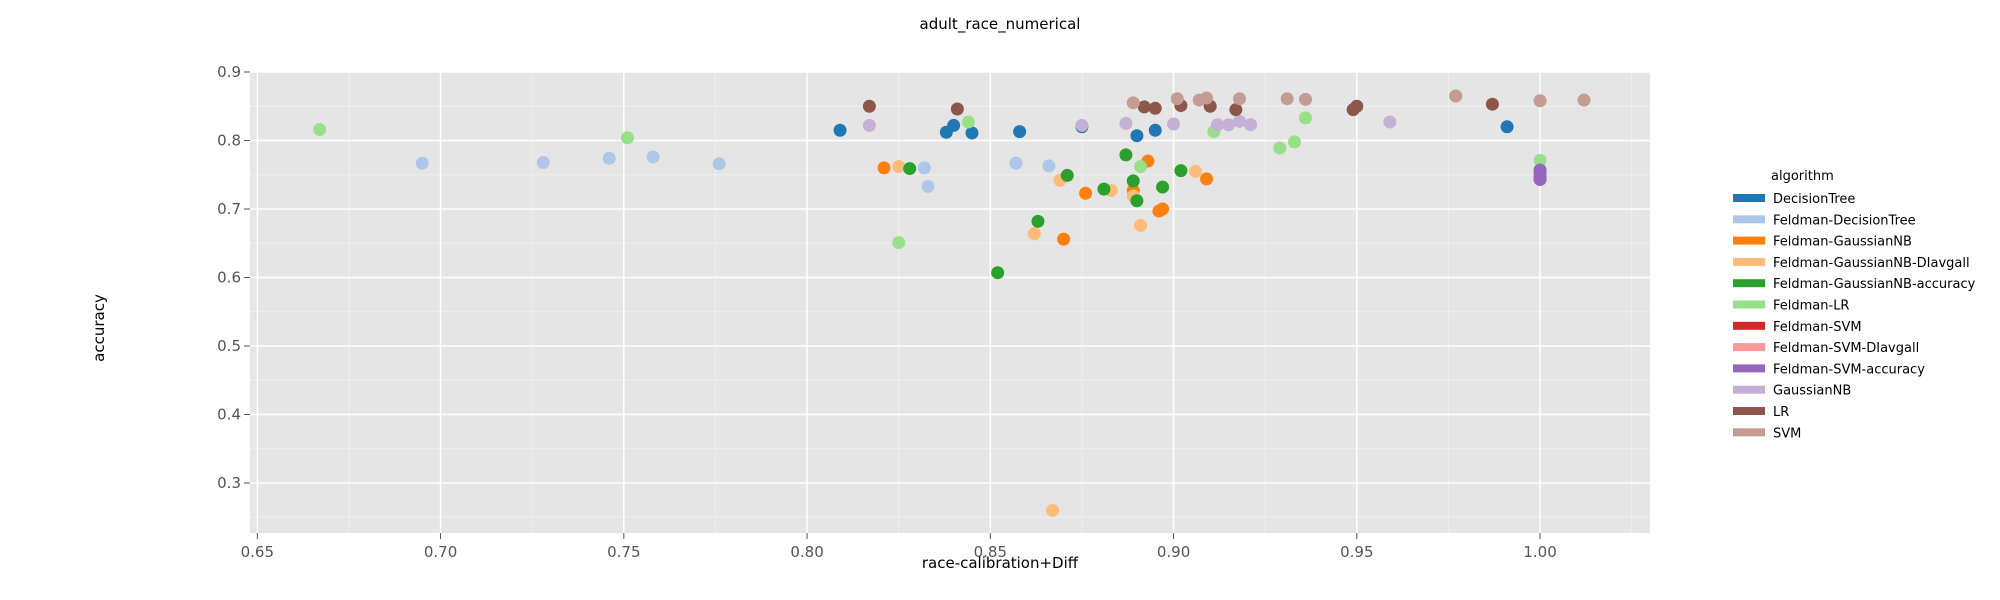 The height and width of the screenshot is (600, 2000). What do you see at coordinates (1749, 411) in the screenshot?
I see `legend-swatch-lr` at bounding box center [1749, 411].